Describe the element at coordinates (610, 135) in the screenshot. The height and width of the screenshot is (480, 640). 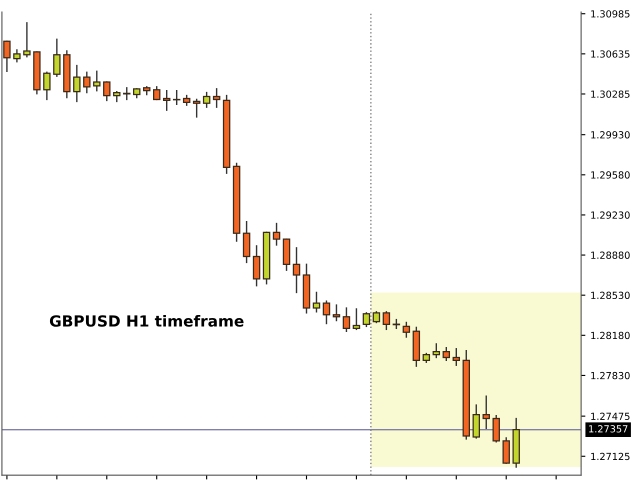
I see `y-tick-label: 1.29930` at that location.